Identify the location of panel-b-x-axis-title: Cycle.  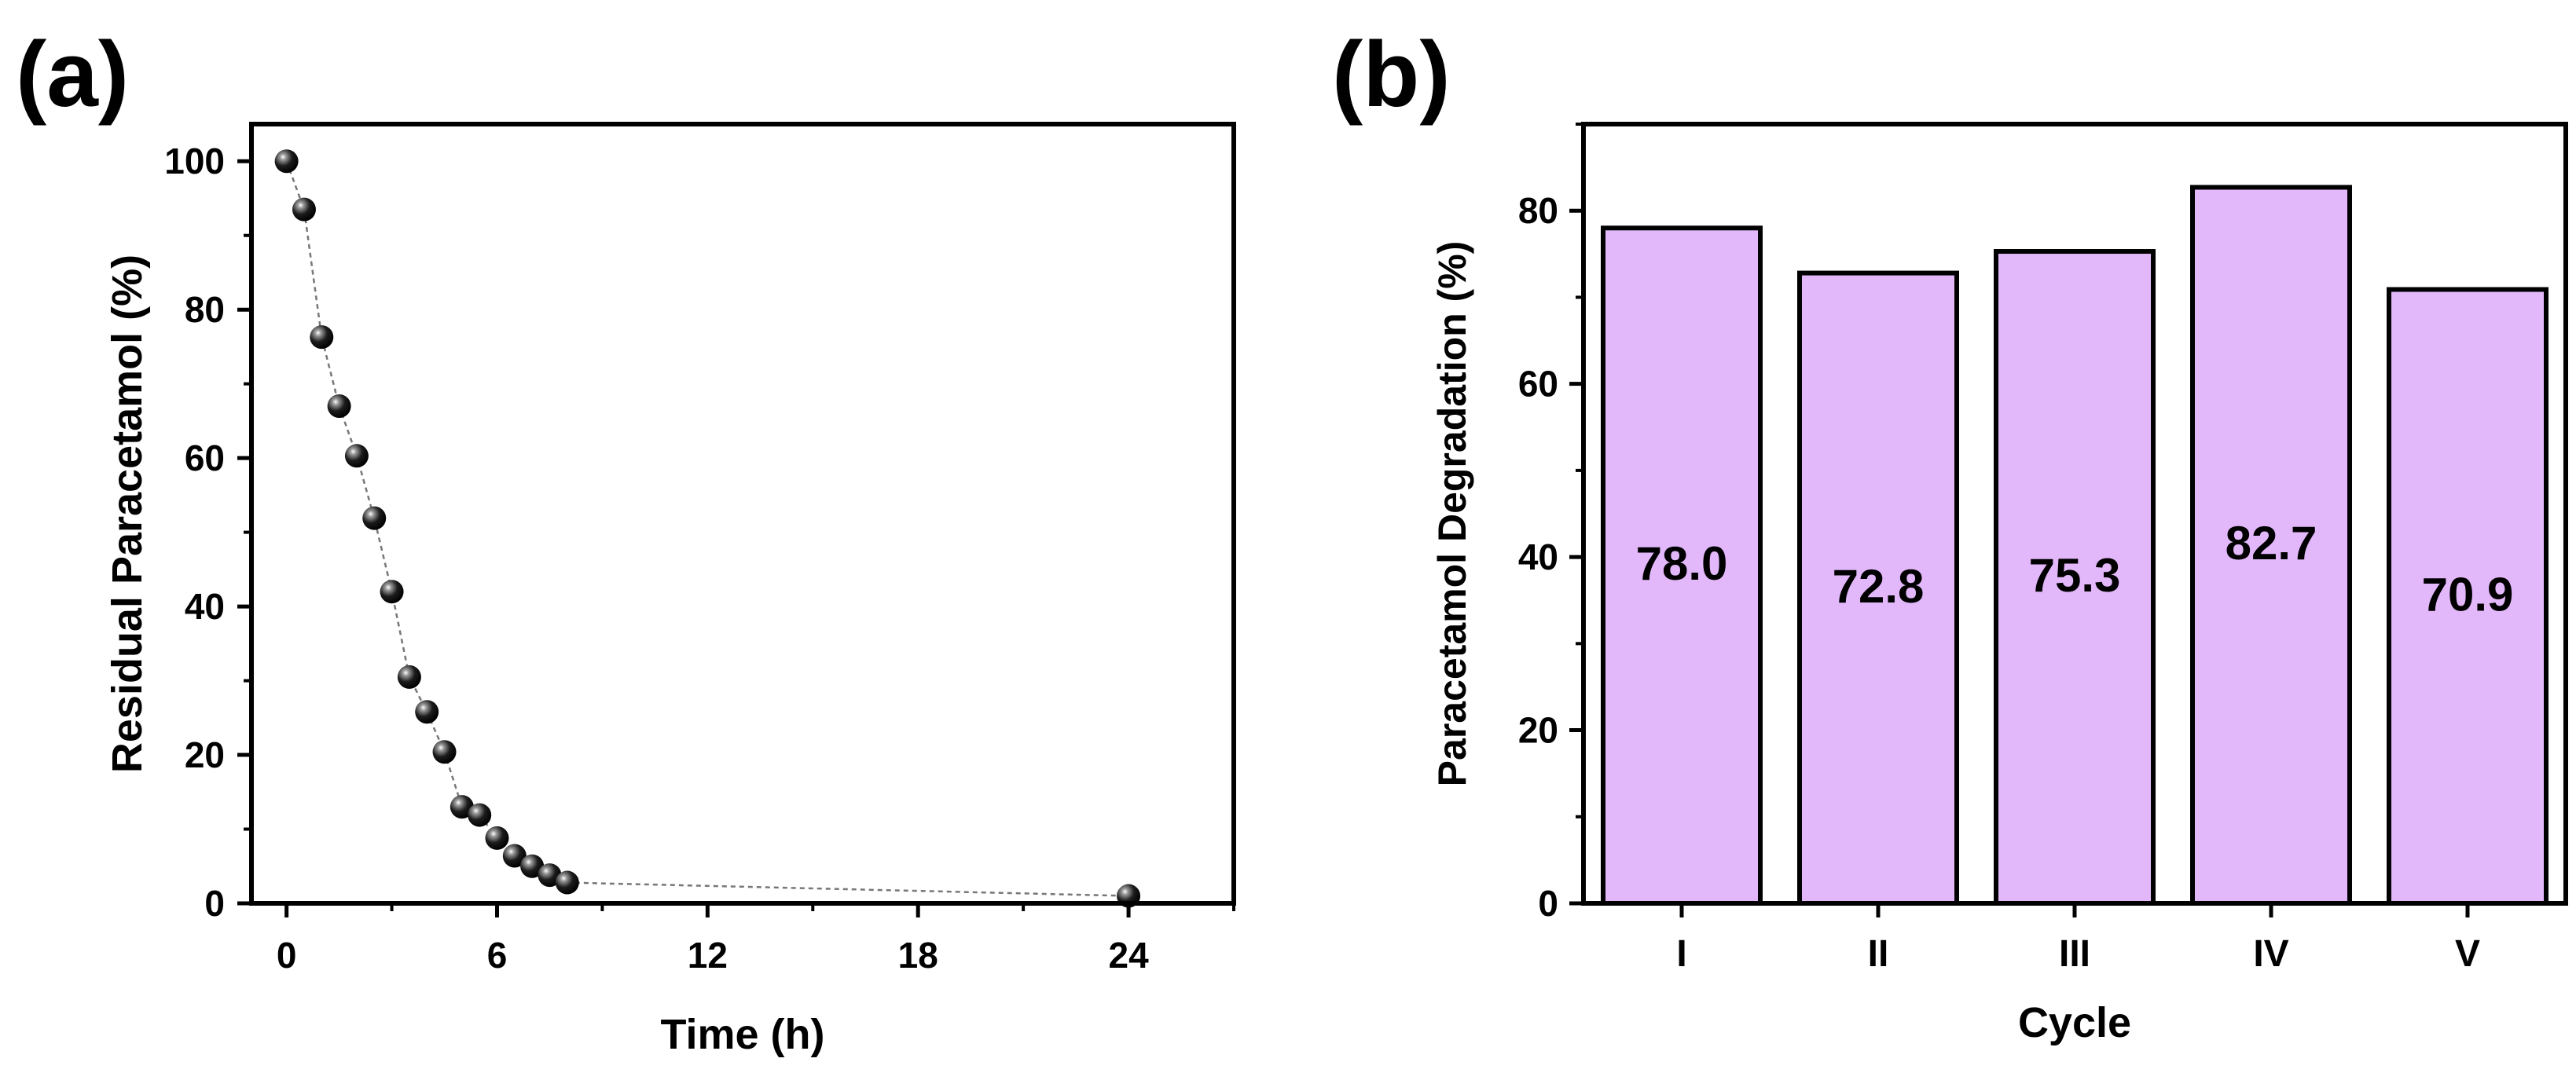
(2074, 1022).